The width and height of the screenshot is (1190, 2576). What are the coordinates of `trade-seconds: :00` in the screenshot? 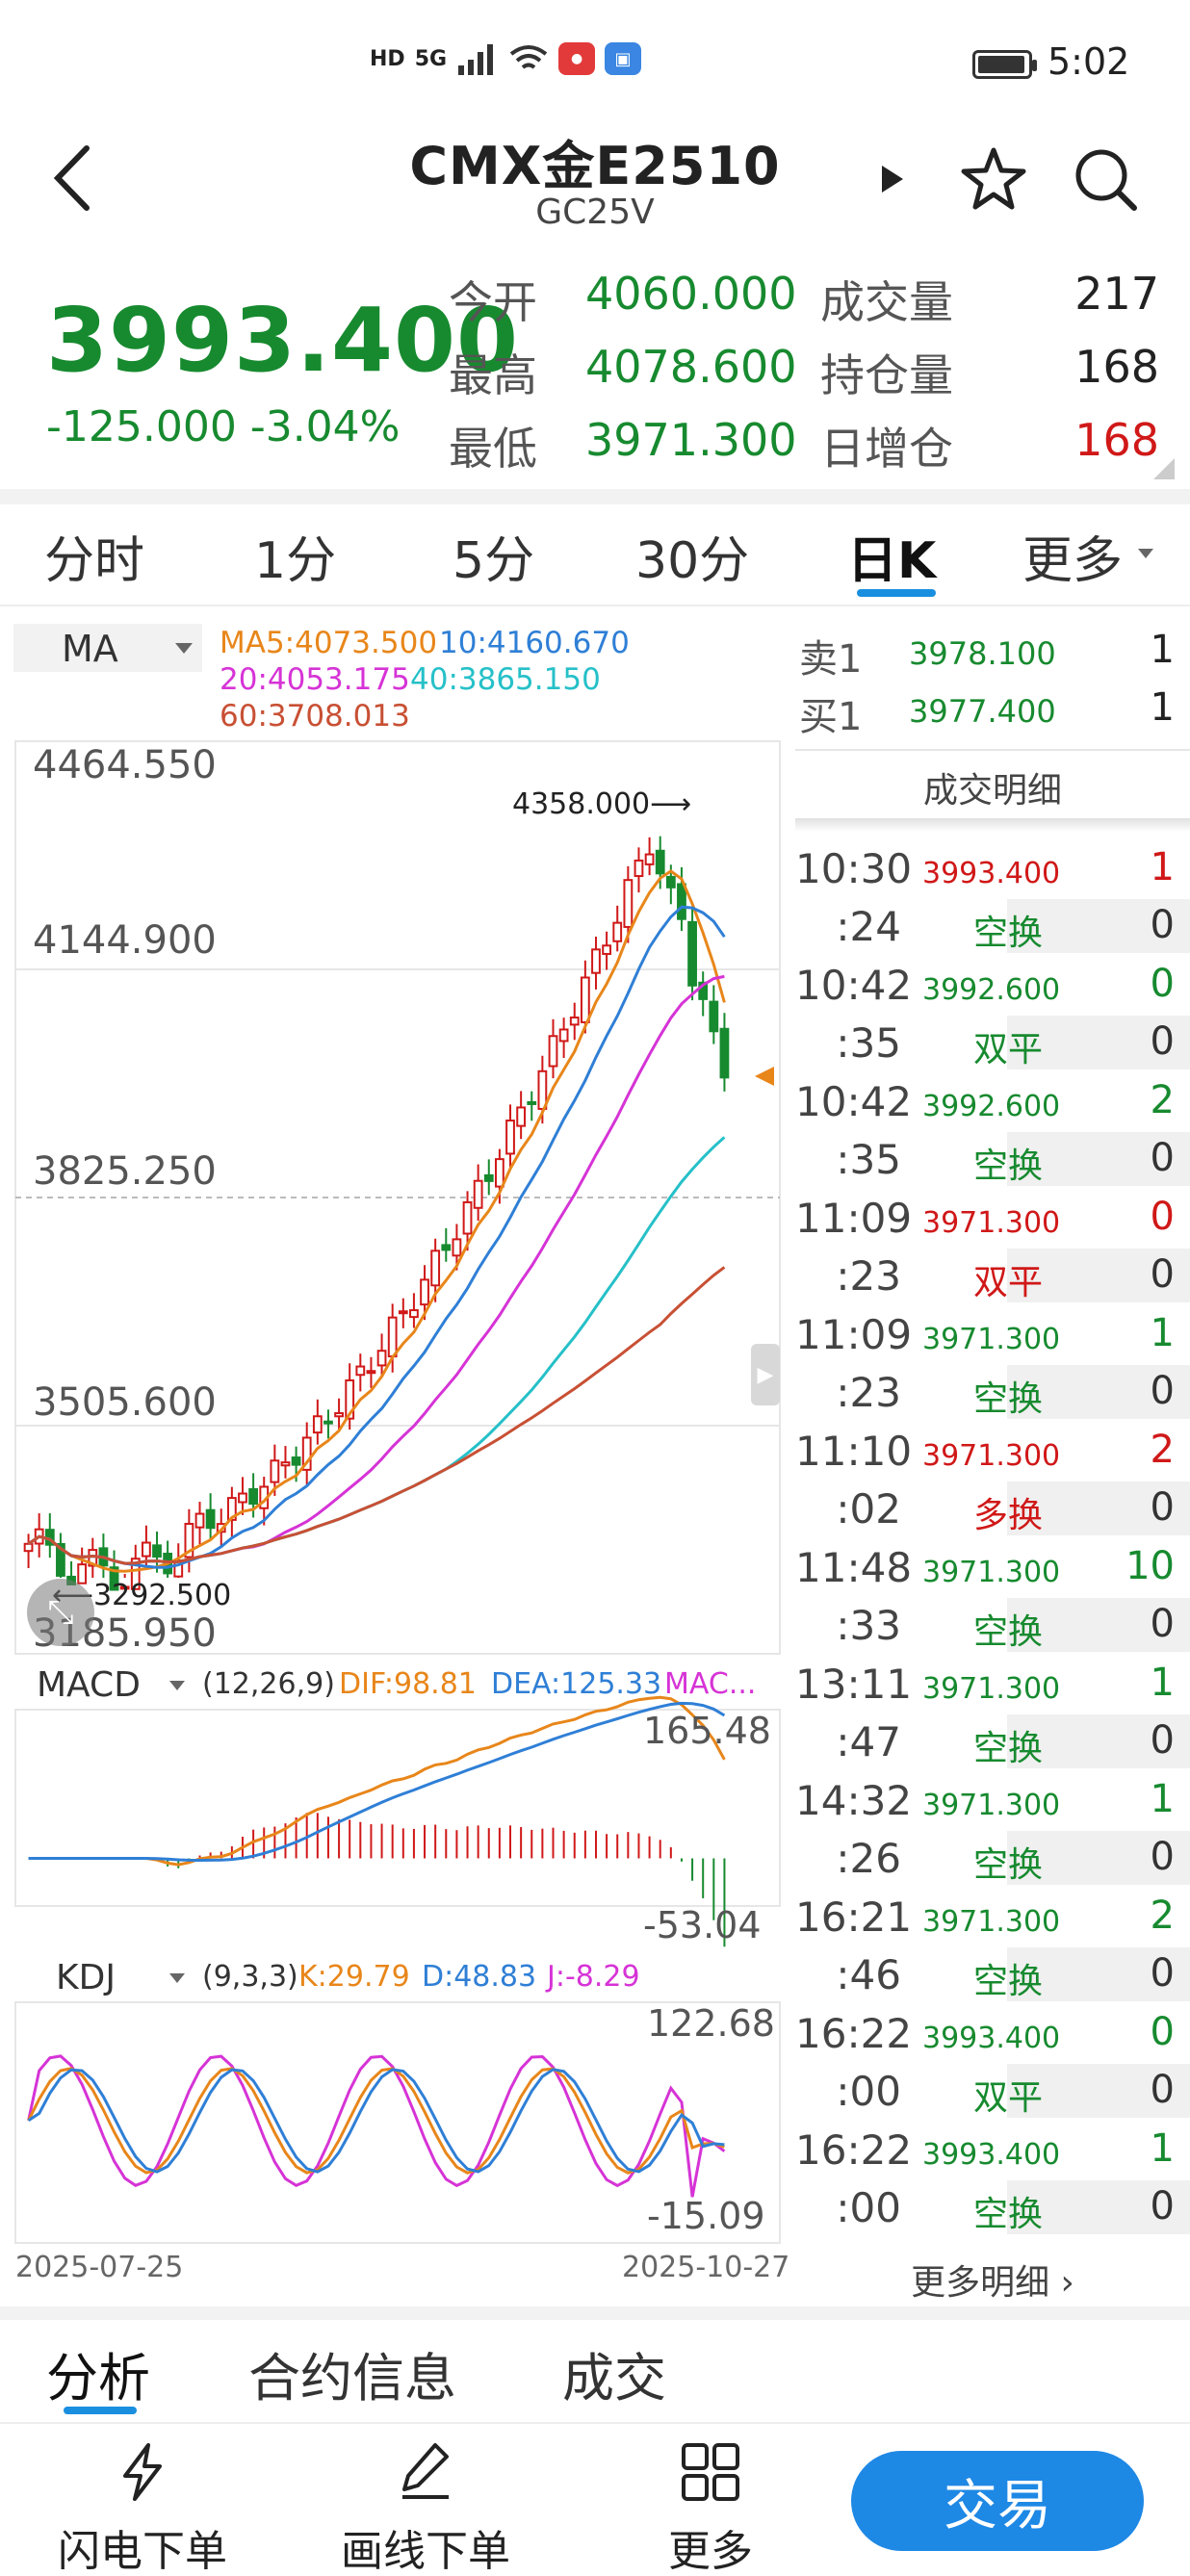 It's located at (869, 2207).